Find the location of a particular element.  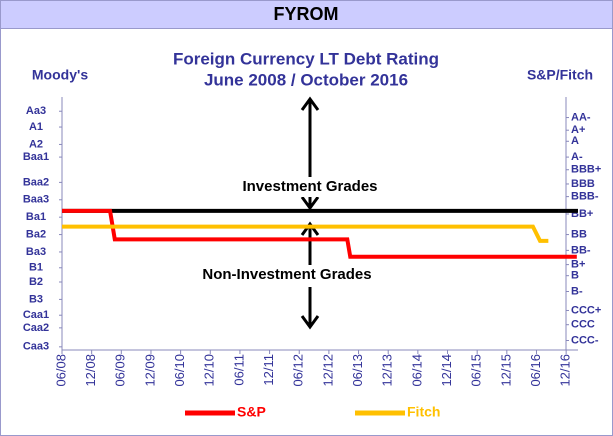

y-tick-label: B1 is located at coordinates (36, 268).